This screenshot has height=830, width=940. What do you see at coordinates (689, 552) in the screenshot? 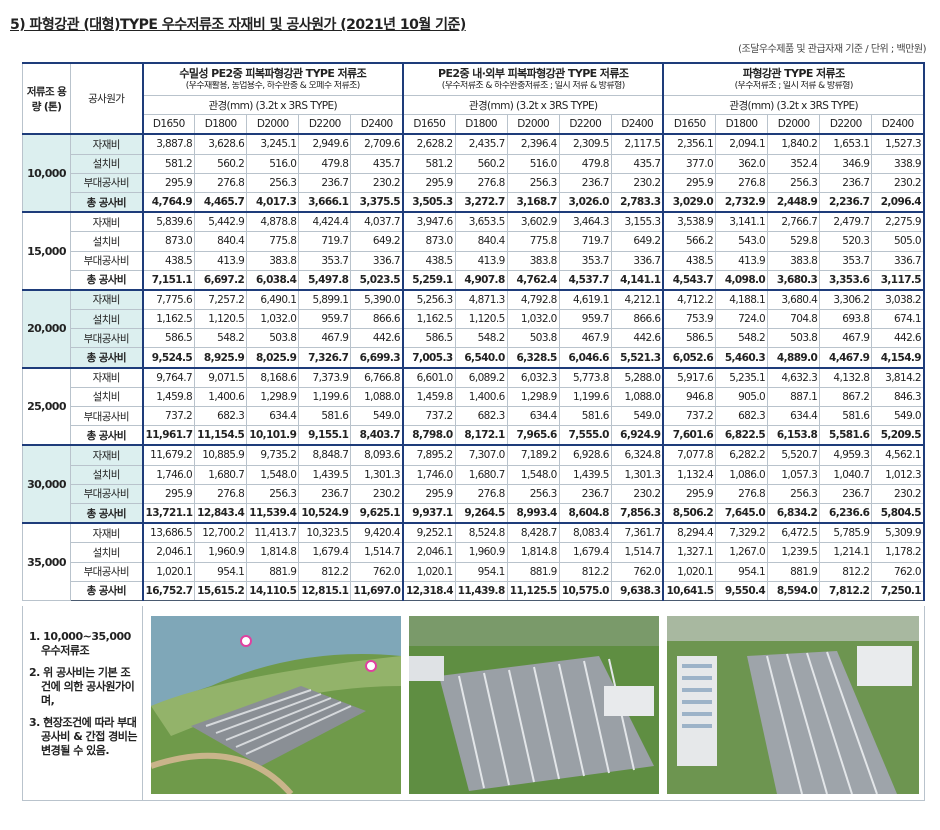
I see `value-cell: 1,327.1` at bounding box center [689, 552].